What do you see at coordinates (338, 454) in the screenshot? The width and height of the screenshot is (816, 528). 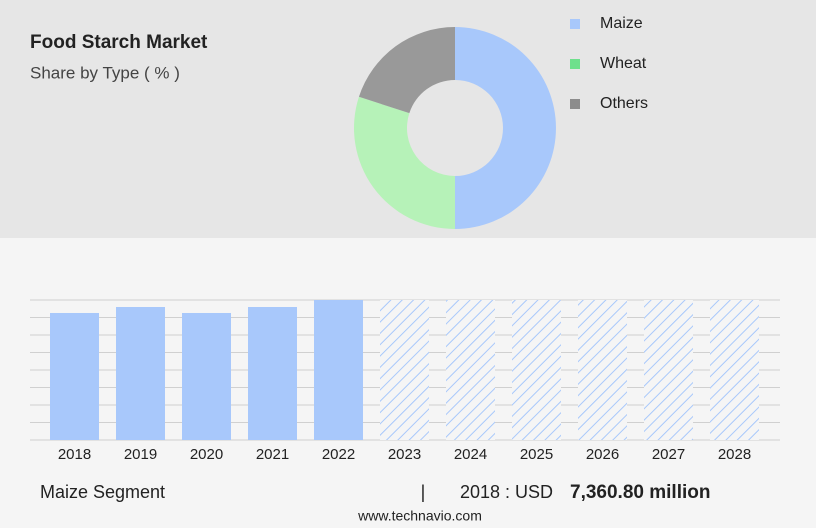 I see `x-tick-label: 2022` at bounding box center [338, 454].